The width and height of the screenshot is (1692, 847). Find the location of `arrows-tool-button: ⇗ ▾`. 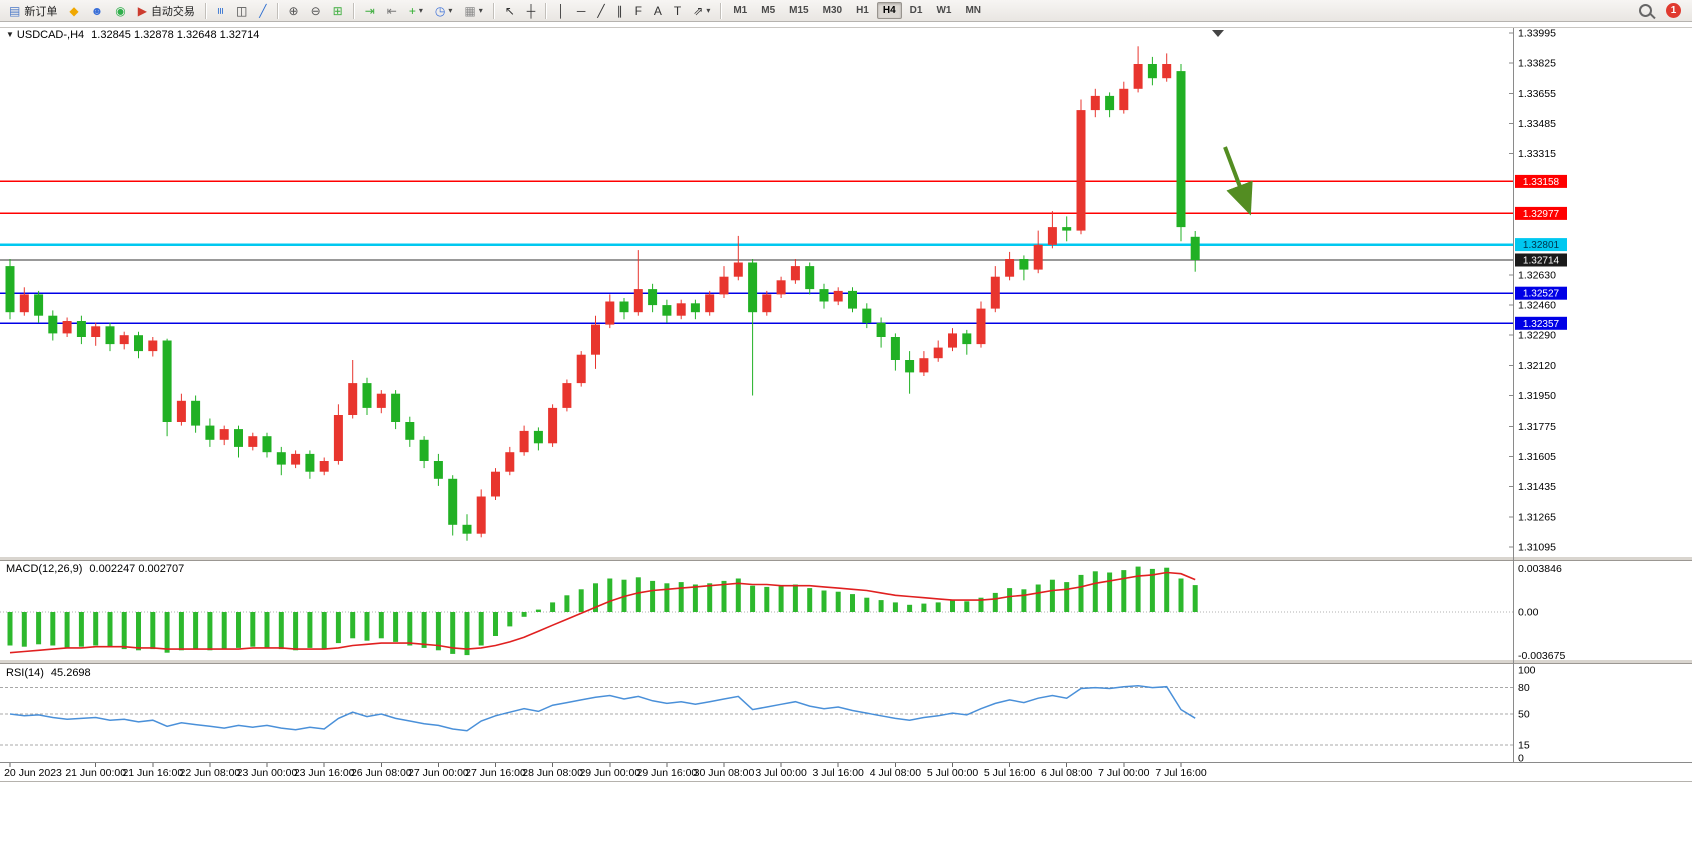

arrows-tool-button: ⇗ ▾ is located at coordinates (701, 11).